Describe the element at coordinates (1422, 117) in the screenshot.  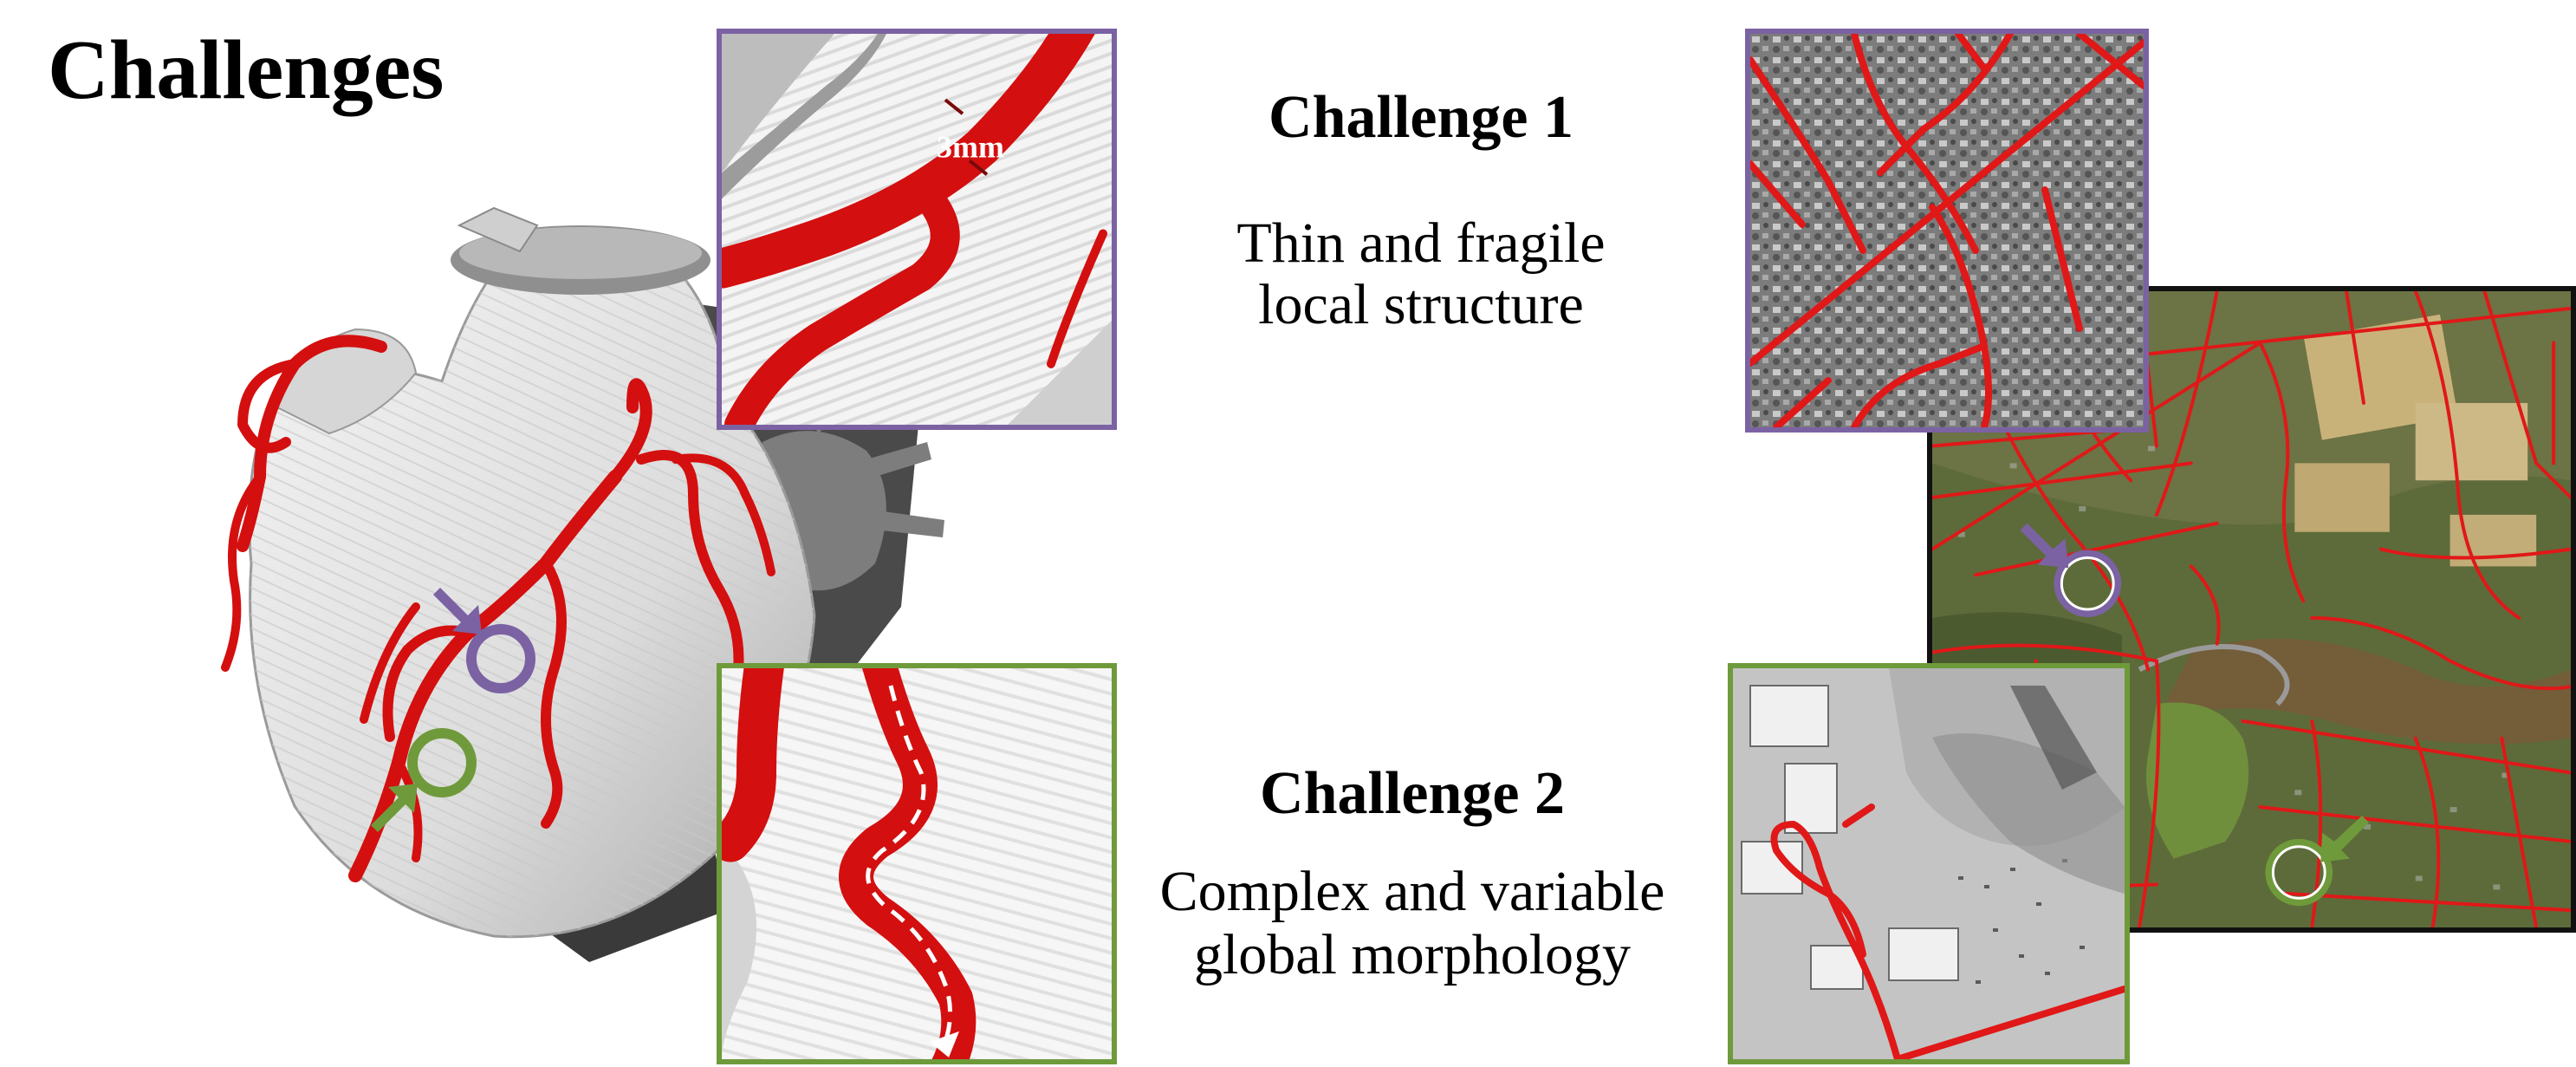
I see `challenge1-title: Challenge 1` at that location.